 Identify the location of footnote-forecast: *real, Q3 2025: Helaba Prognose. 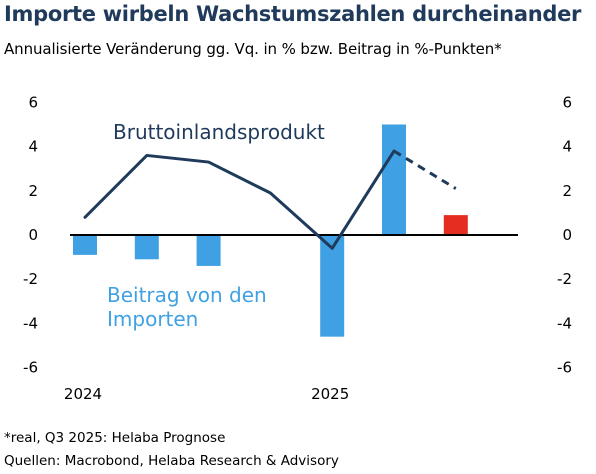
(115, 438).